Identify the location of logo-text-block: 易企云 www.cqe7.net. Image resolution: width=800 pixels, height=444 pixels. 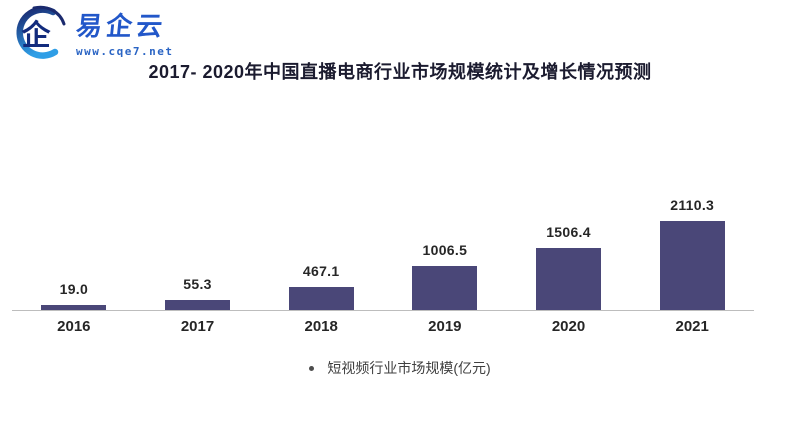
(124, 31).